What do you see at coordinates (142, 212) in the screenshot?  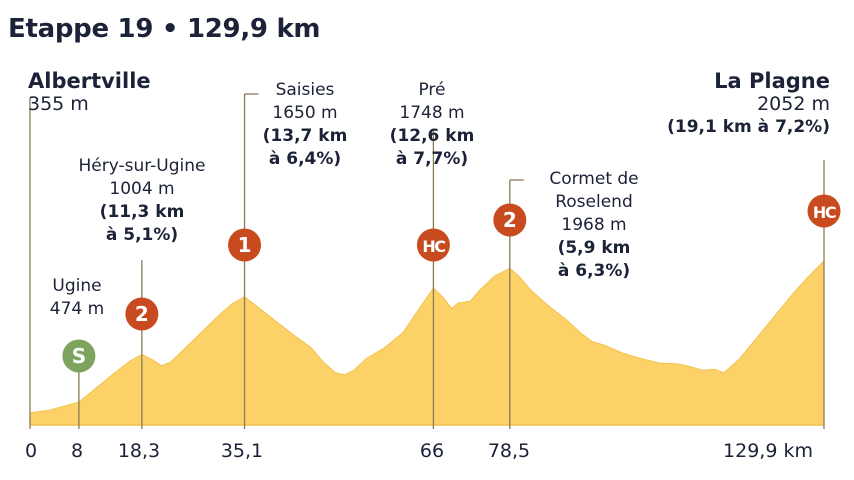 I see `point-climb: (11,3 km` at bounding box center [142, 212].